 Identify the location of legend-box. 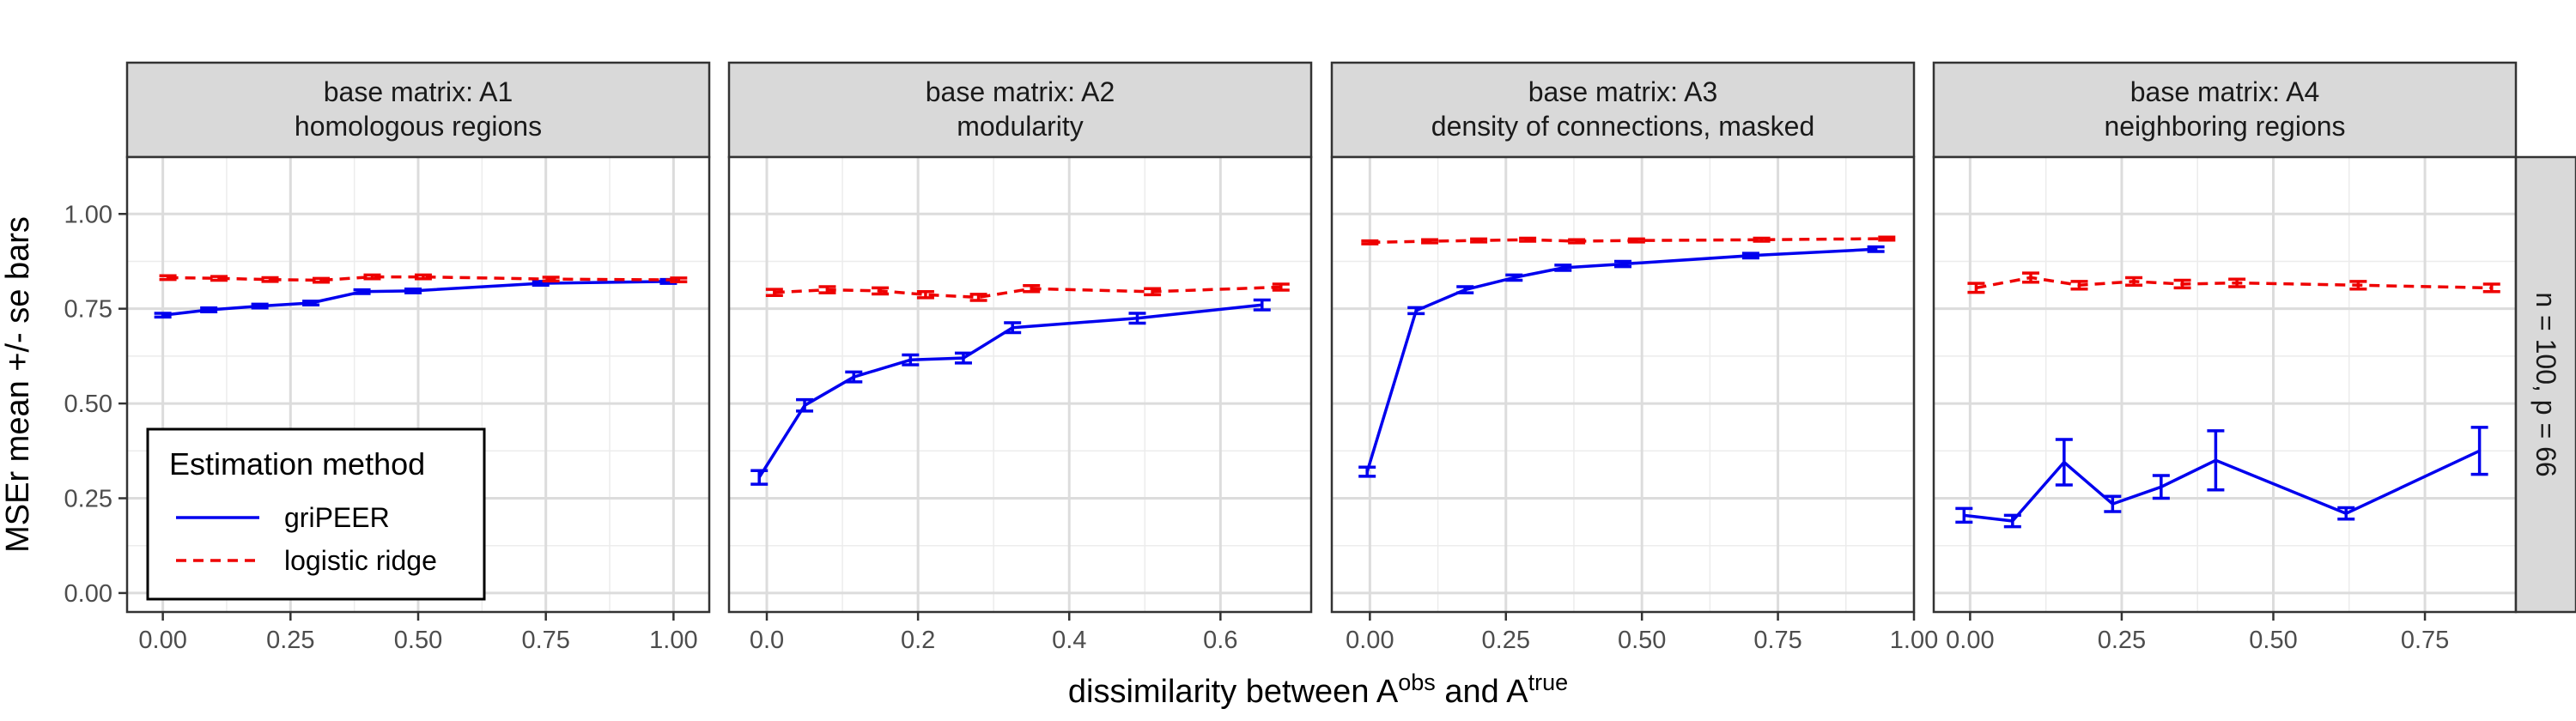
(316, 514).